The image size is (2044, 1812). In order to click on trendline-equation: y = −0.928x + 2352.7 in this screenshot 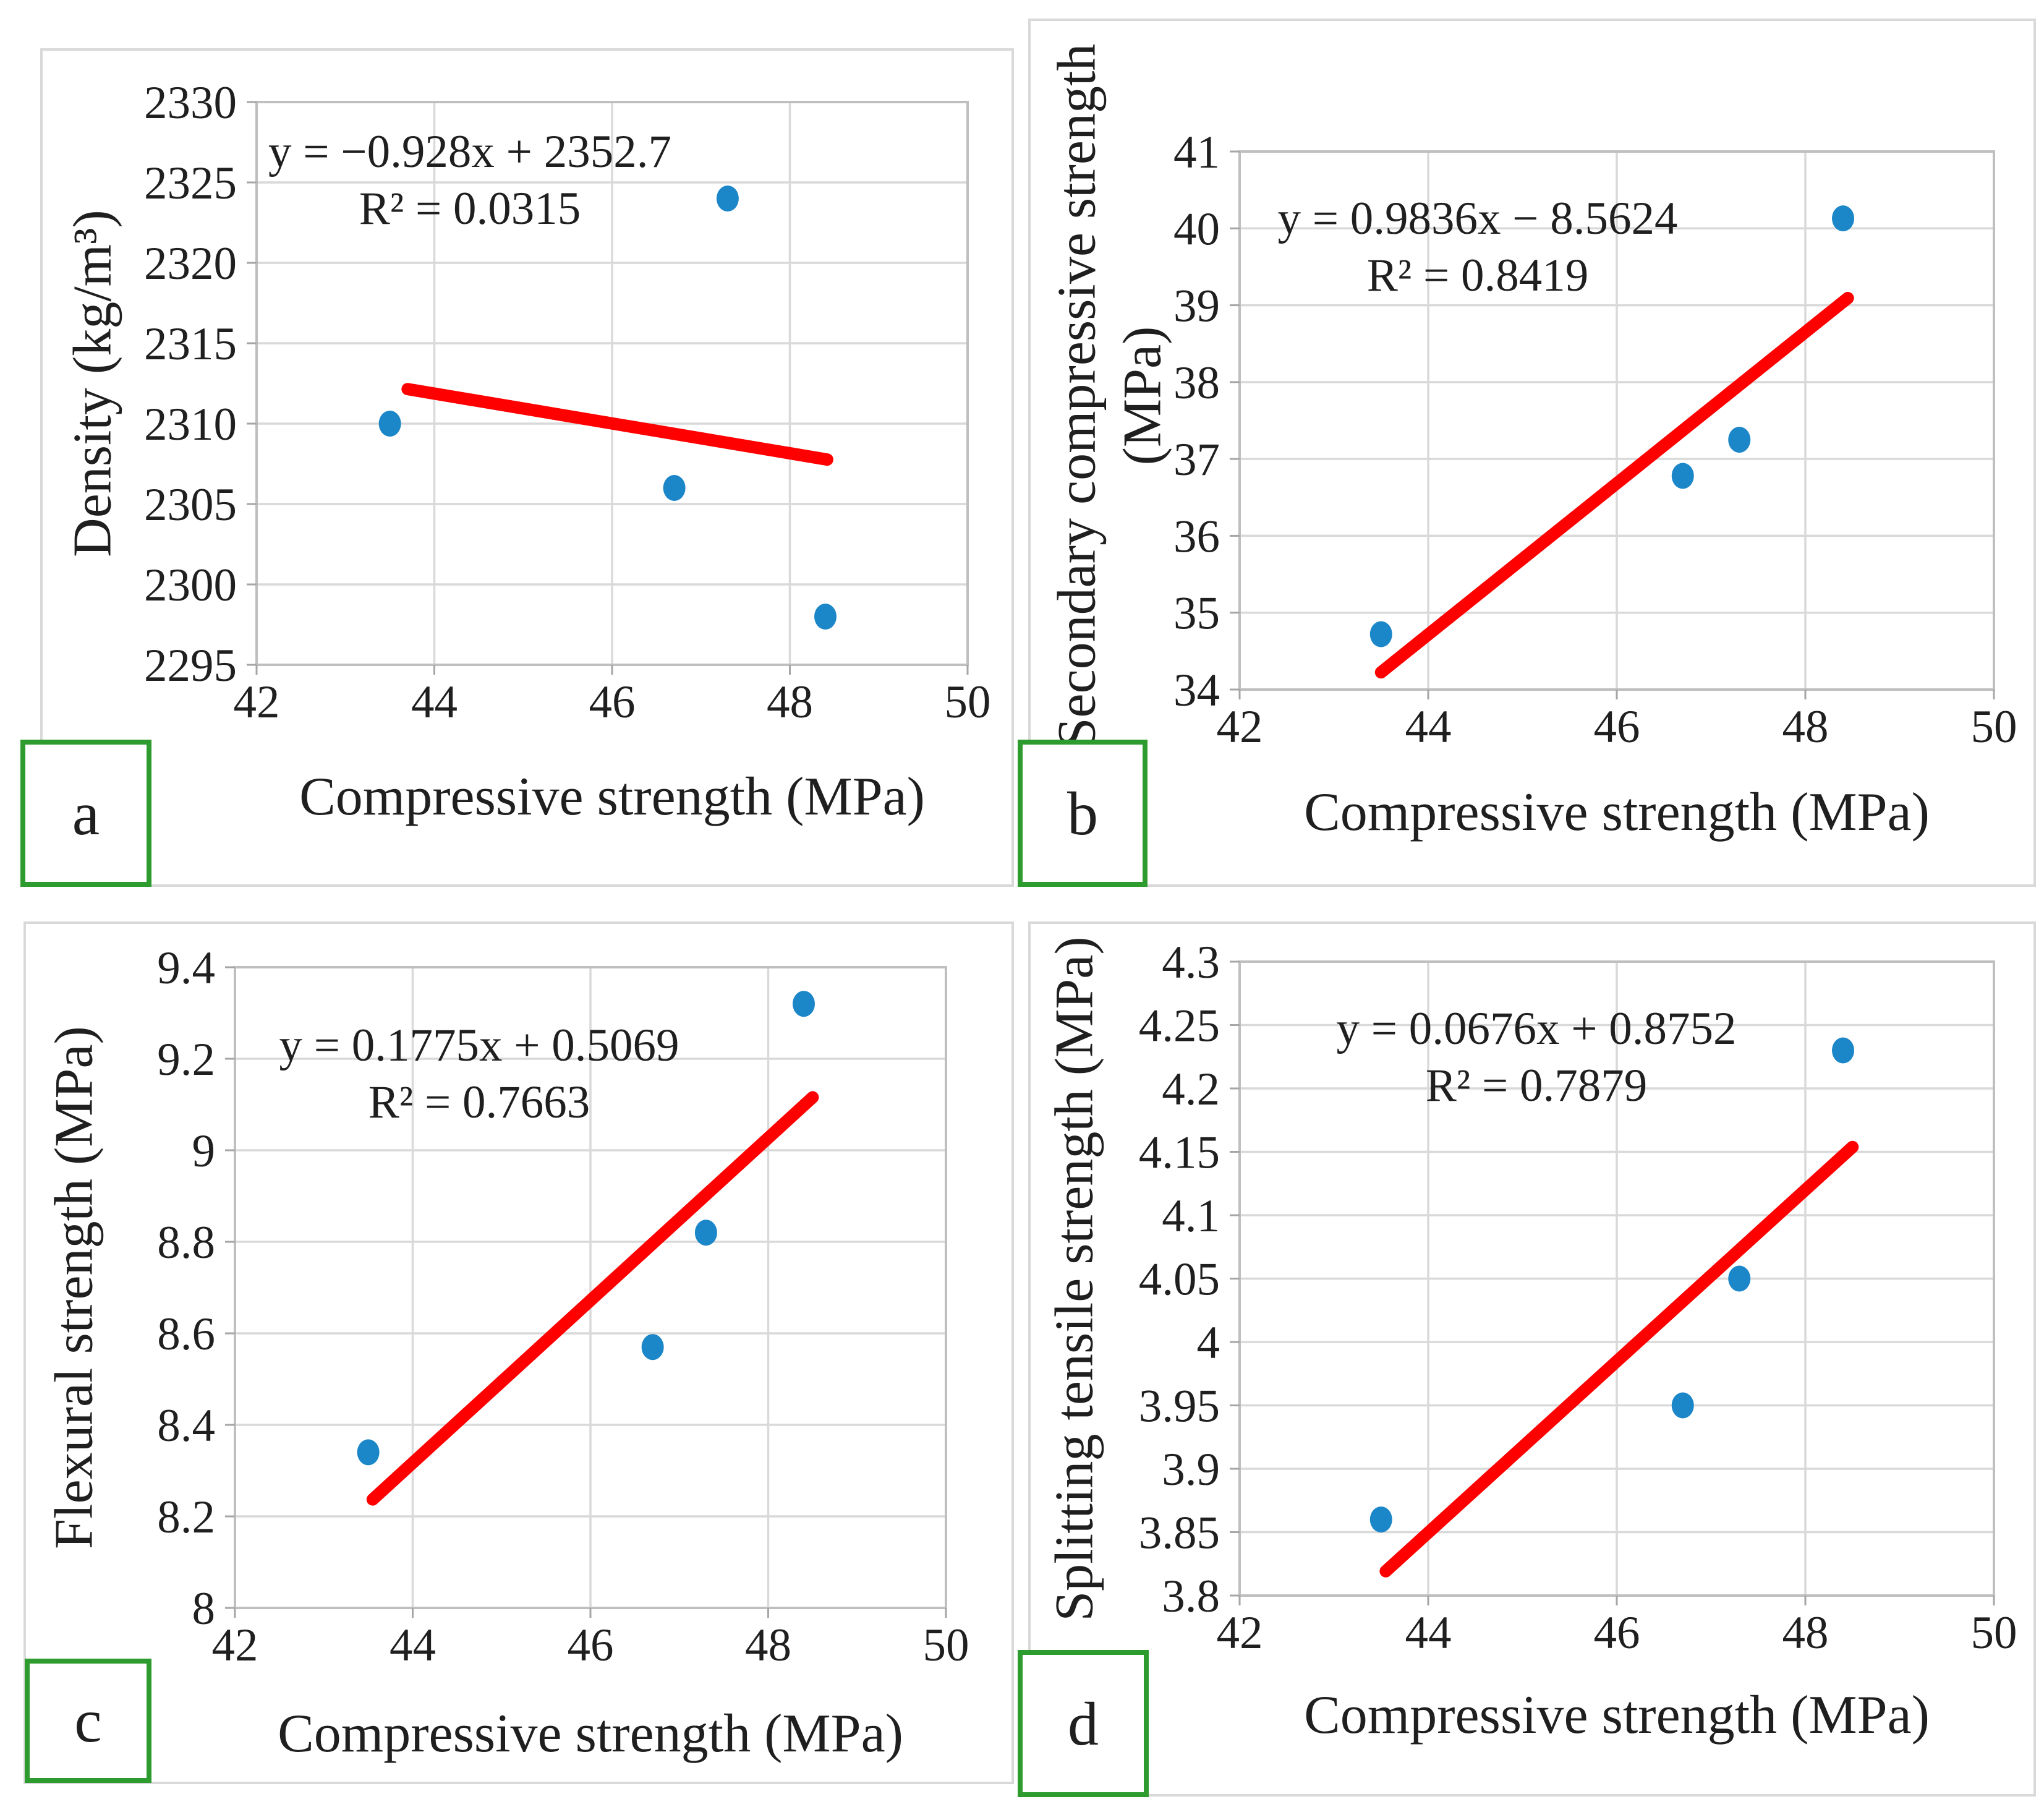, I will do `click(469, 151)`.